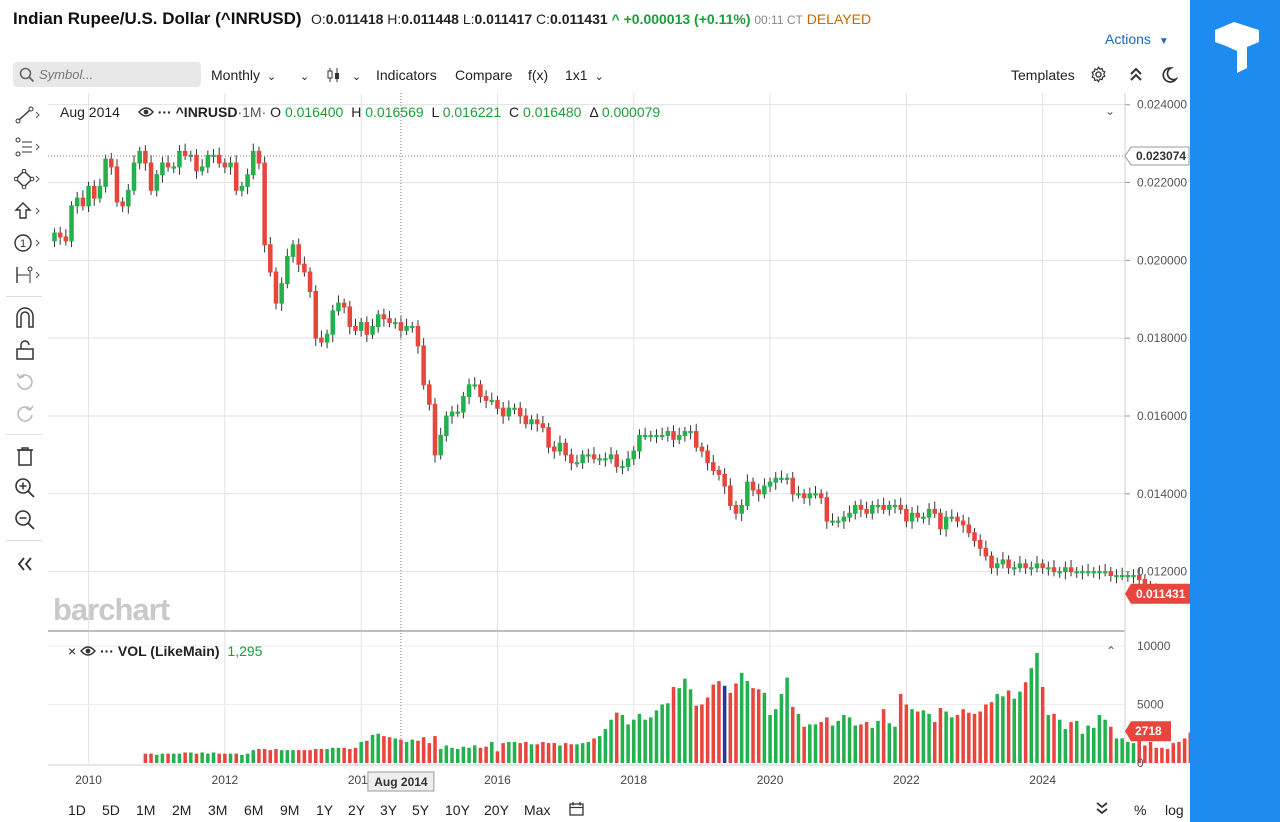 The height and width of the screenshot is (822, 1280). What do you see at coordinates (304, 75) in the screenshot?
I see `chart-style-toggle: ⌄` at bounding box center [304, 75].